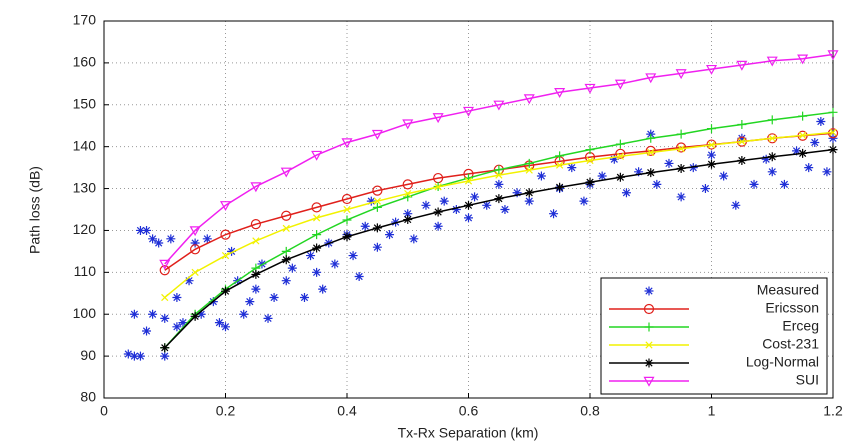 The image size is (862, 445). I want to click on y-tick-label: 160, so click(85, 62).